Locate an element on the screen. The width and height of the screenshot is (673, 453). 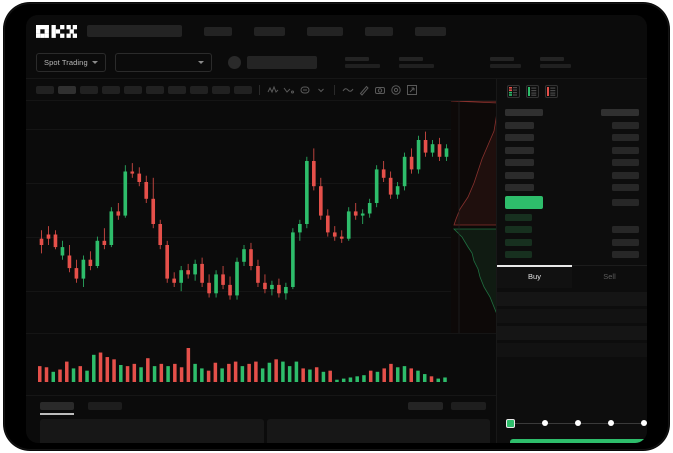
orders-panel-right is located at coordinates (378, 431).